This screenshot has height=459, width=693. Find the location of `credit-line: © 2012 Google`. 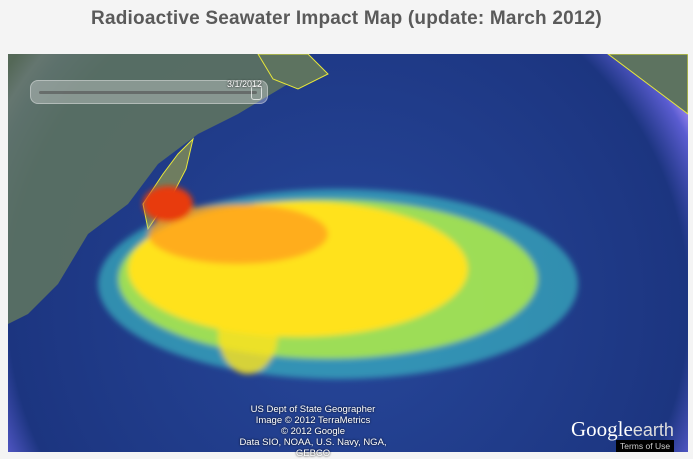

credit-line: © 2012 Google is located at coordinates (313, 431).